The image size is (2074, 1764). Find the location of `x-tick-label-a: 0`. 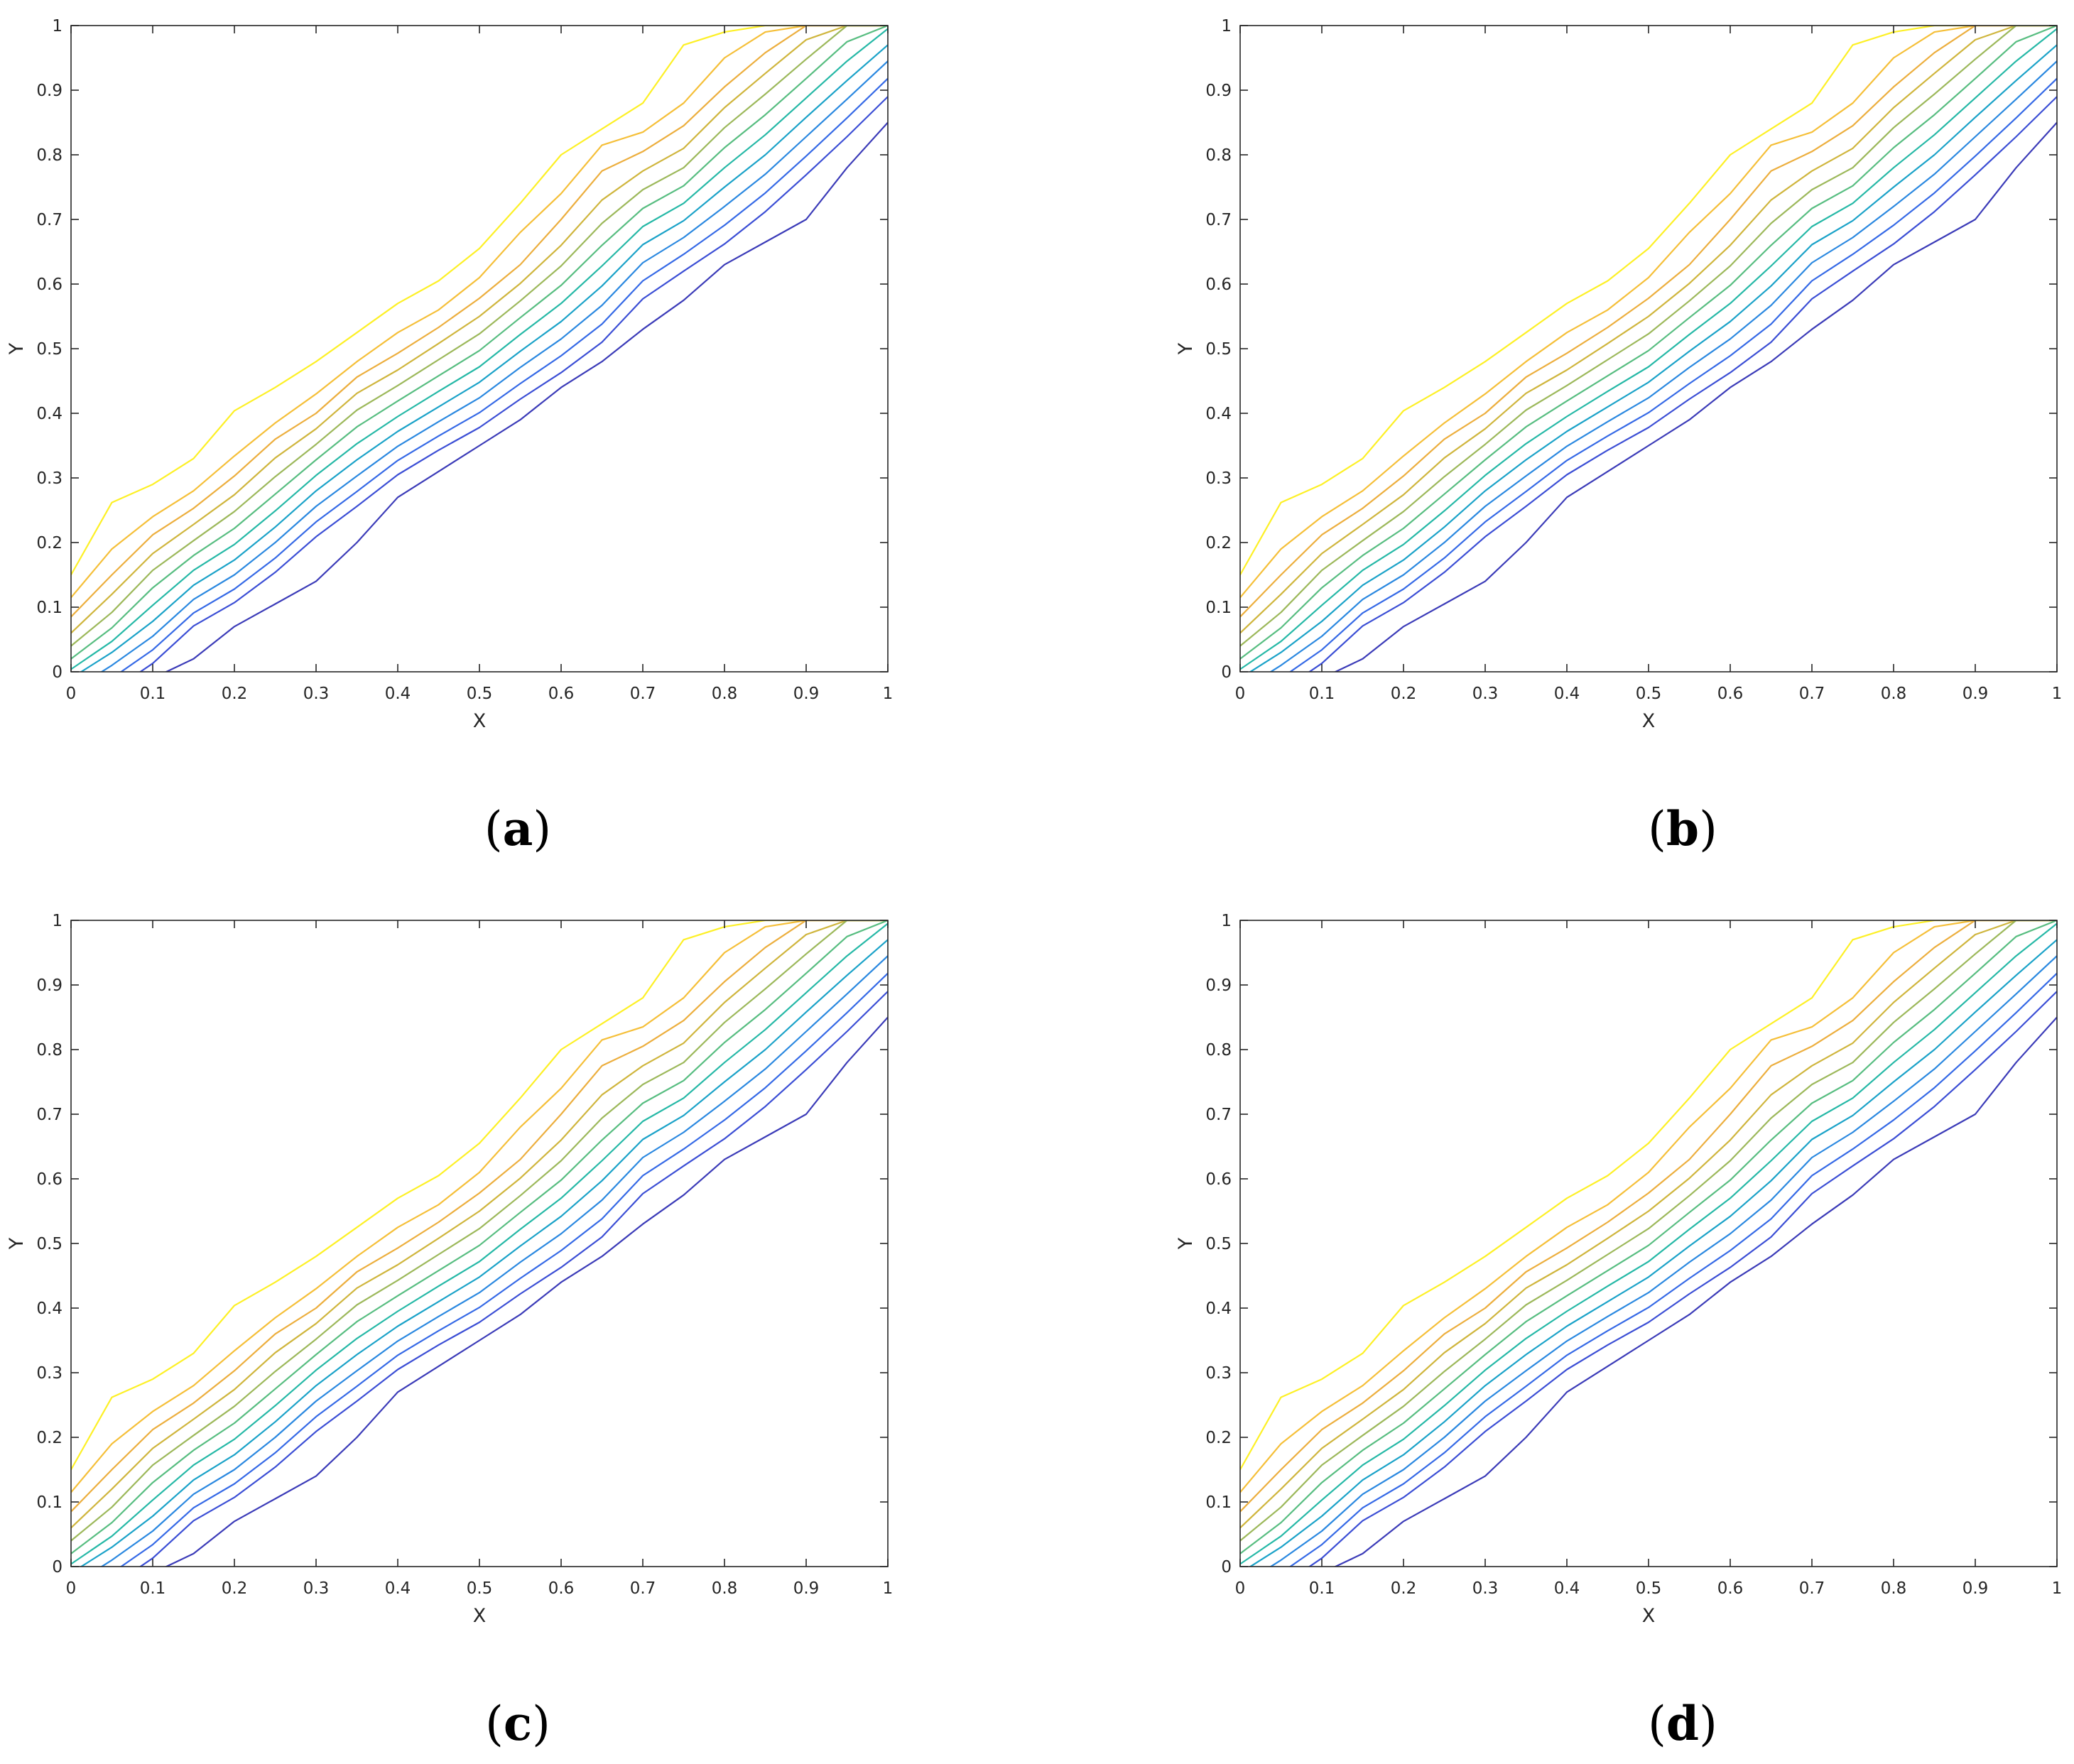

x-tick-label-a: 0 is located at coordinates (71, 694).